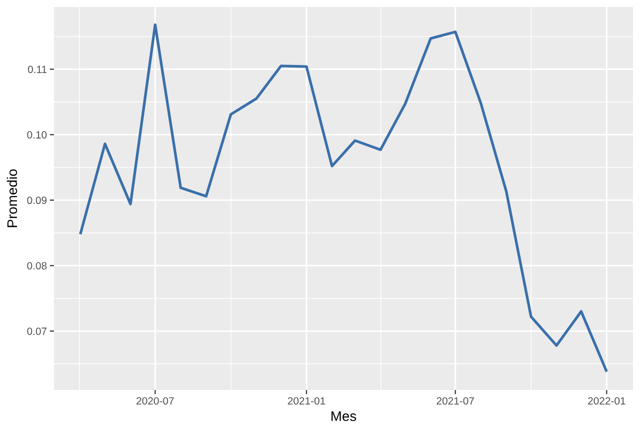 This screenshot has height=432, width=641. Describe the element at coordinates (344, 416) in the screenshot. I see `x-axis-title: Mes` at that location.